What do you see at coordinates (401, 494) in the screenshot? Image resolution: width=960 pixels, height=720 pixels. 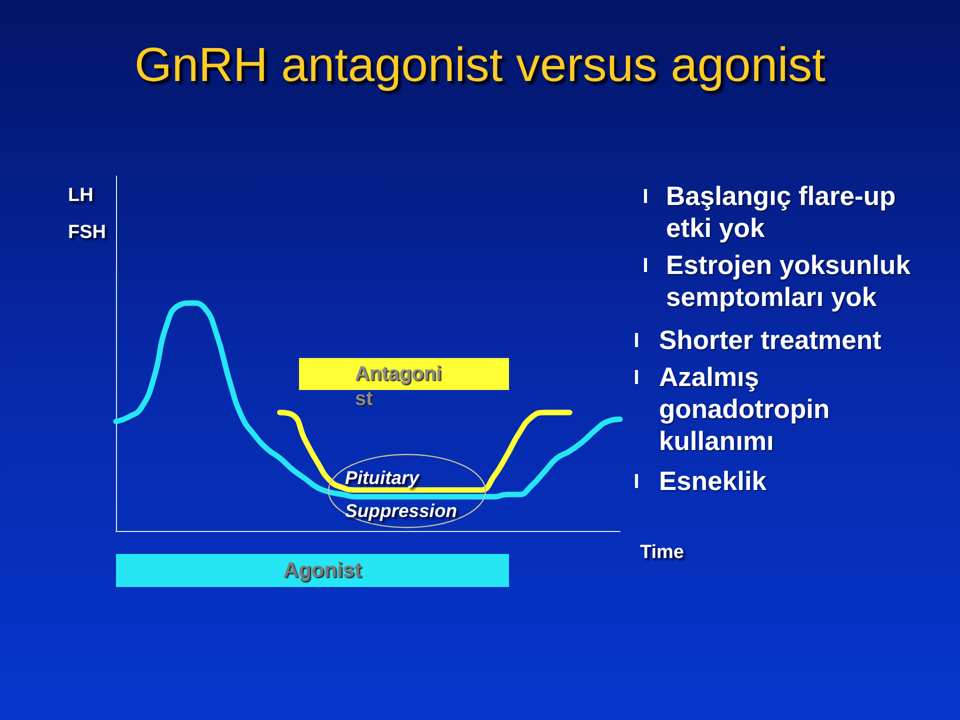 I see `annotation: Pituitary Suppression` at bounding box center [401, 494].